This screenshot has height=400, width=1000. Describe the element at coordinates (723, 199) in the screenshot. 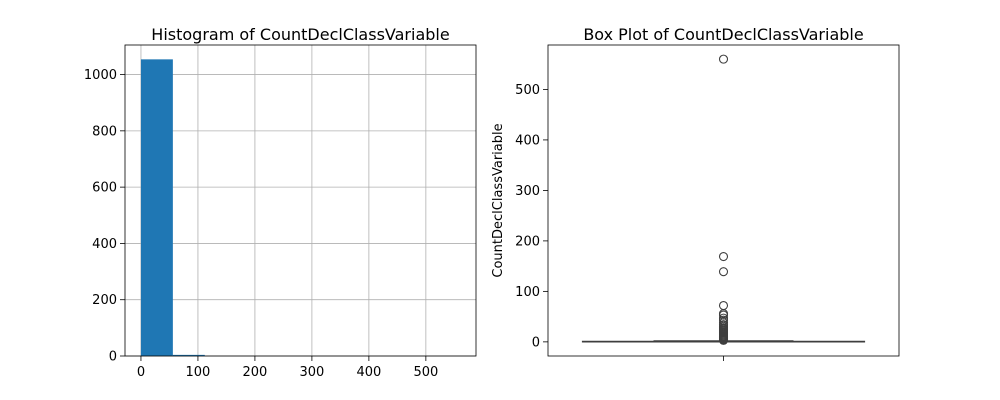

I see `boxplot-outliers` at that location.